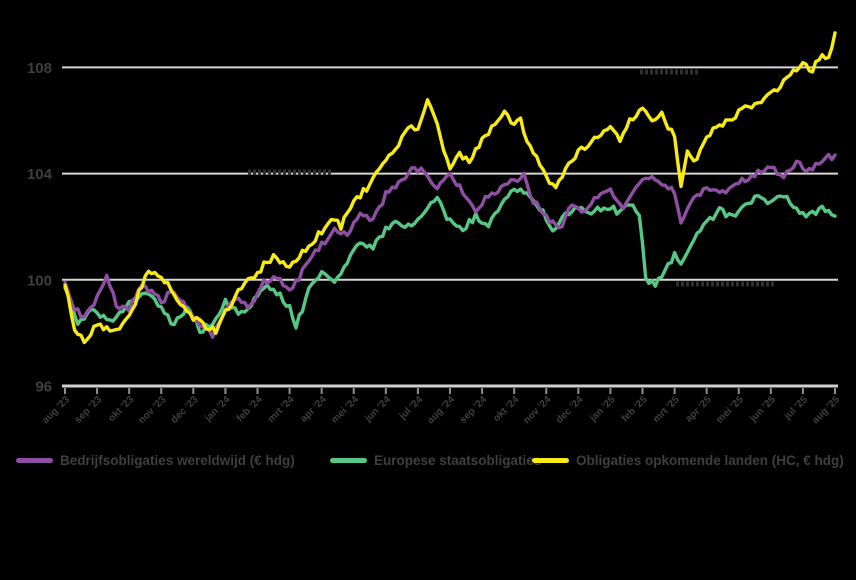 This screenshot has height=580, width=856. What do you see at coordinates (40, 174) in the screenshot?
I see `y-axis-label: 104` at bounding box center [40, 174].